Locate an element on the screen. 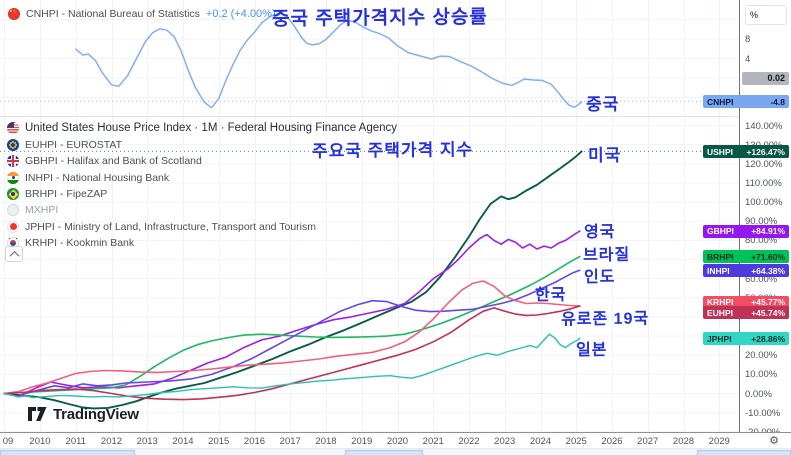 Image resolution: width=791 pixels, height=455 pixels. legend-label: GBHPI - Halifax and Bank of Scotland is located at coordinates (113, 161).